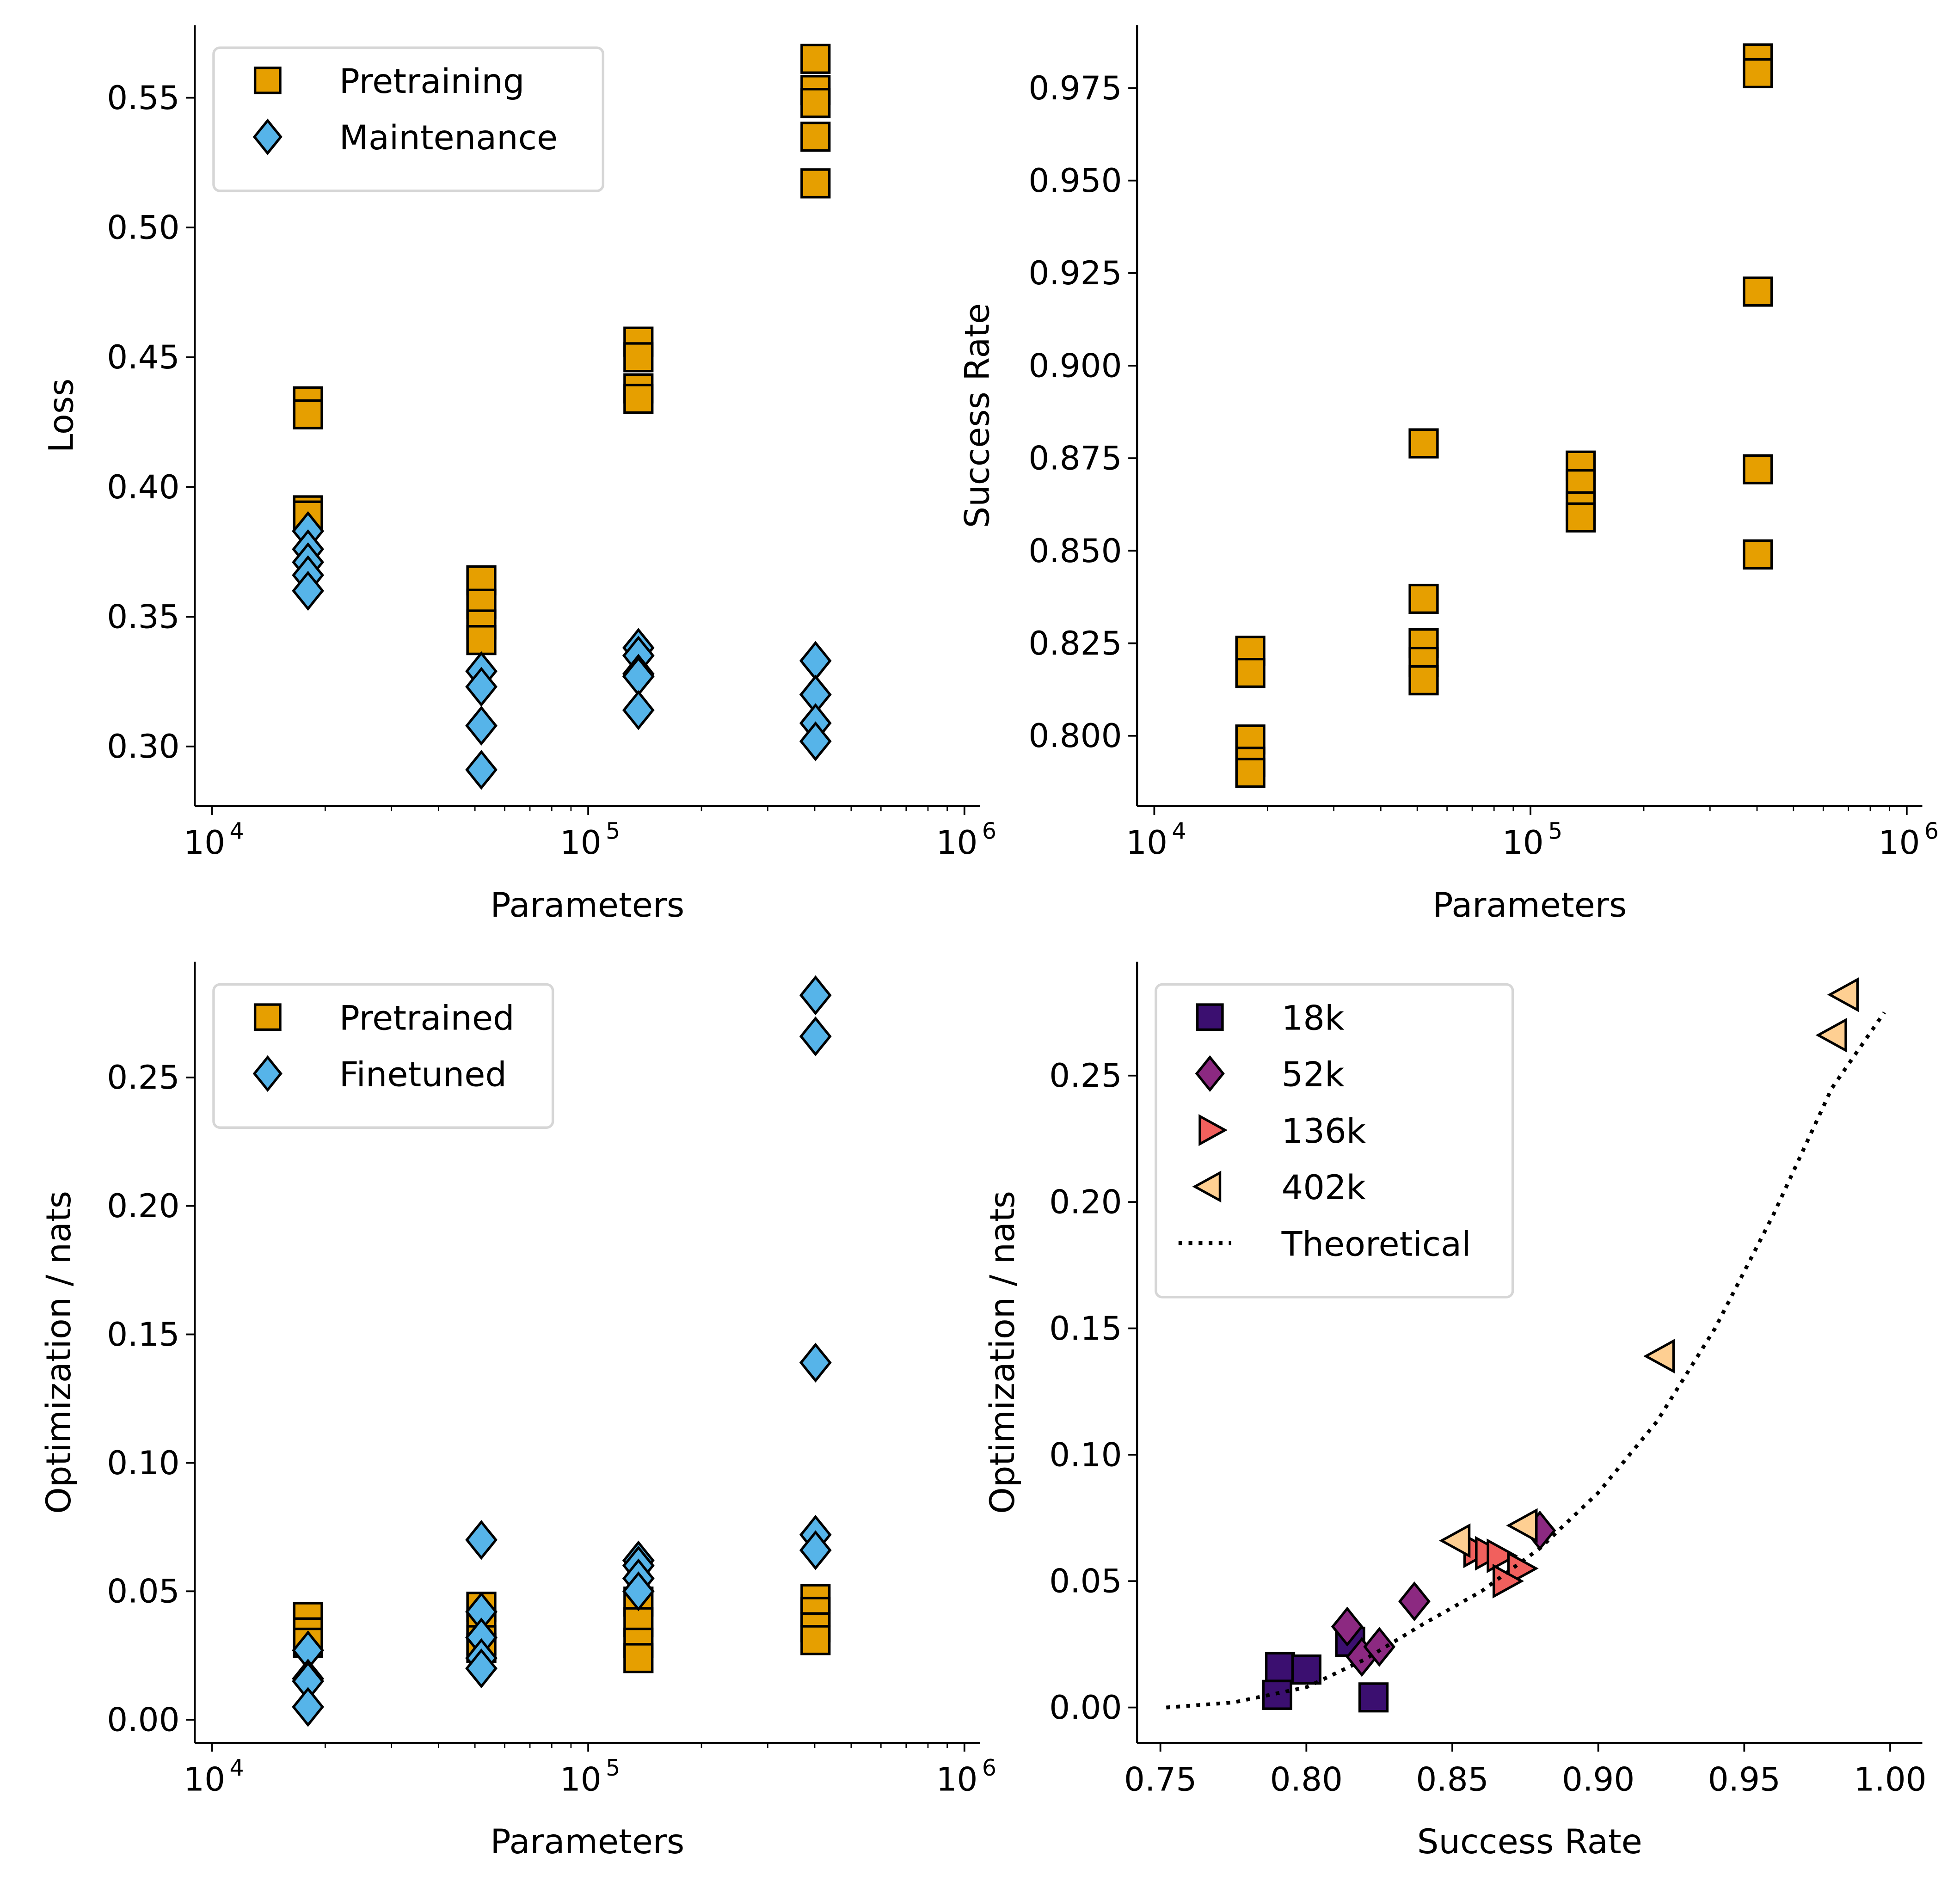  What do you see at coordinates (143, 357) in the screenshot?
I see `y-tick-label: 0.45` at bounding box center [143, 357].